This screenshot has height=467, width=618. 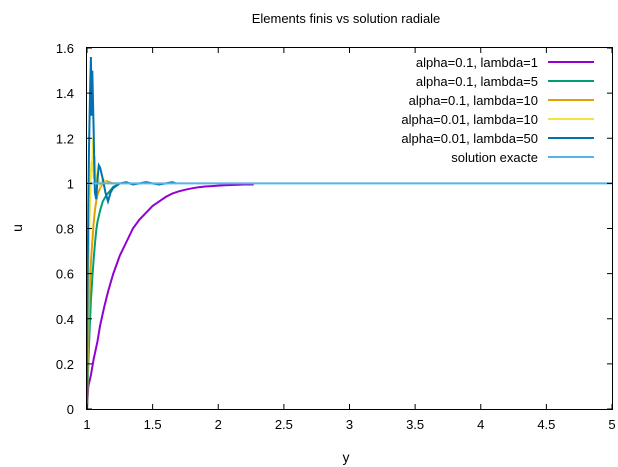 I want to click on legend-label-6: solution exacte, so click(x=494, y=157).